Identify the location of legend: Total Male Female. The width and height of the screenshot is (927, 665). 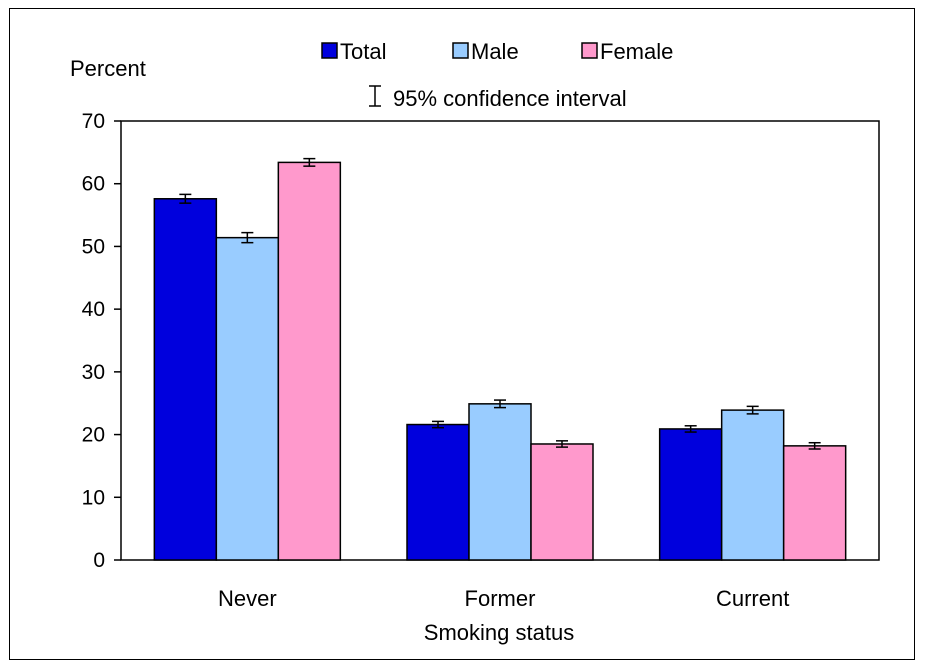
(497, 51).